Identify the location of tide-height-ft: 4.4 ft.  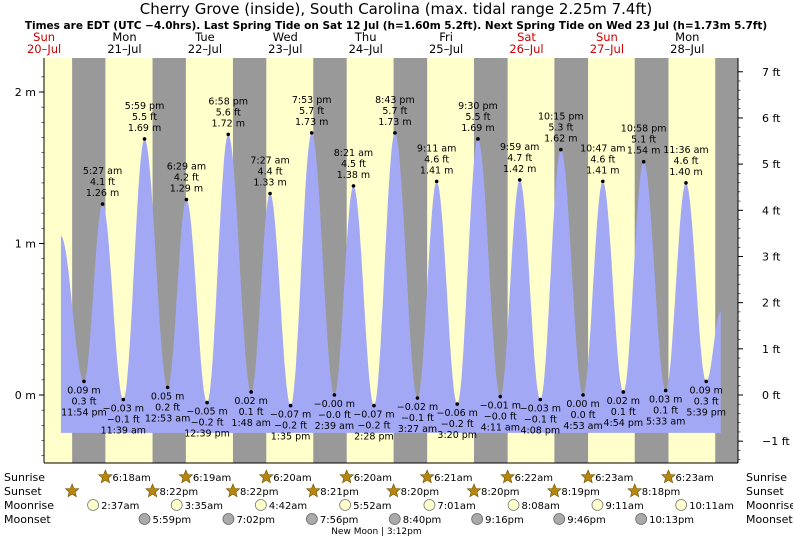
(270, 172).